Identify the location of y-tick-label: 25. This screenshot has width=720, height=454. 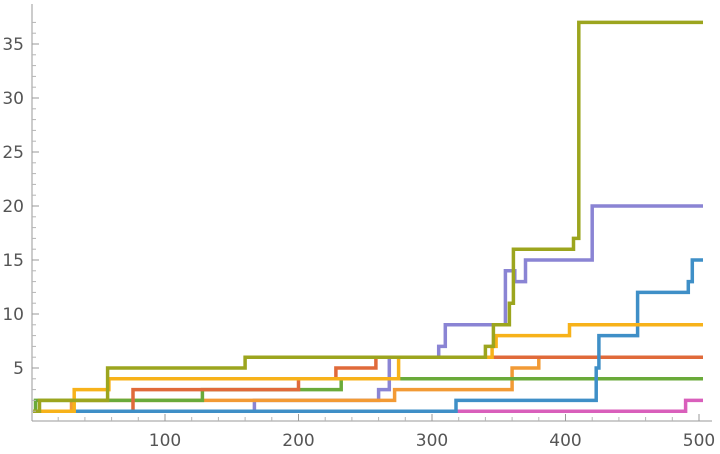
(13, 153).